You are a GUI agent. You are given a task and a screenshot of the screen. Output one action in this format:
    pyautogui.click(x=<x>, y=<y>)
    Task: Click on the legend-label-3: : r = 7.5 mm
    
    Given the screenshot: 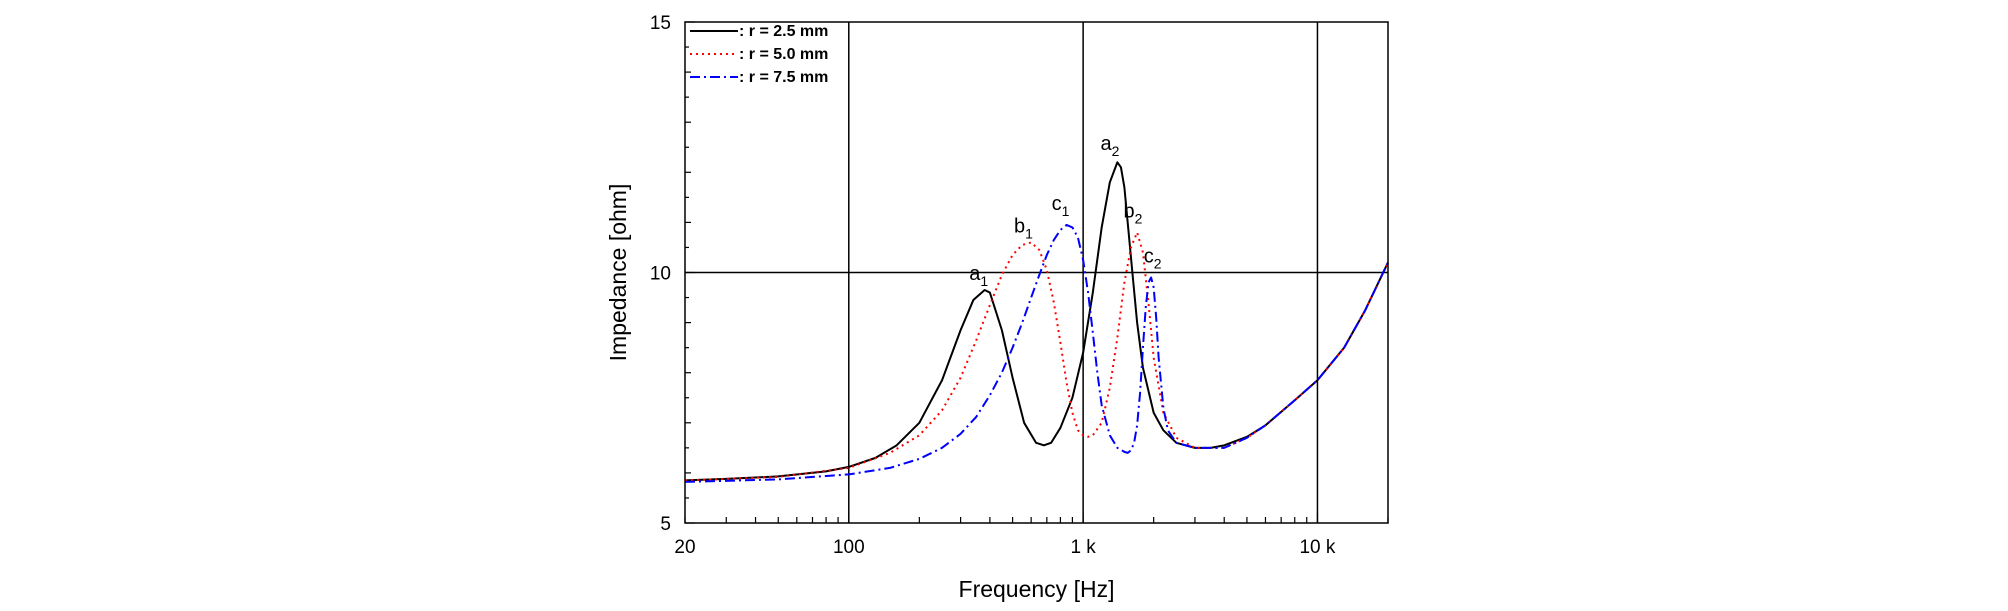 What is the action you would take?
    pyautogui.click(x=783, y=77)
    